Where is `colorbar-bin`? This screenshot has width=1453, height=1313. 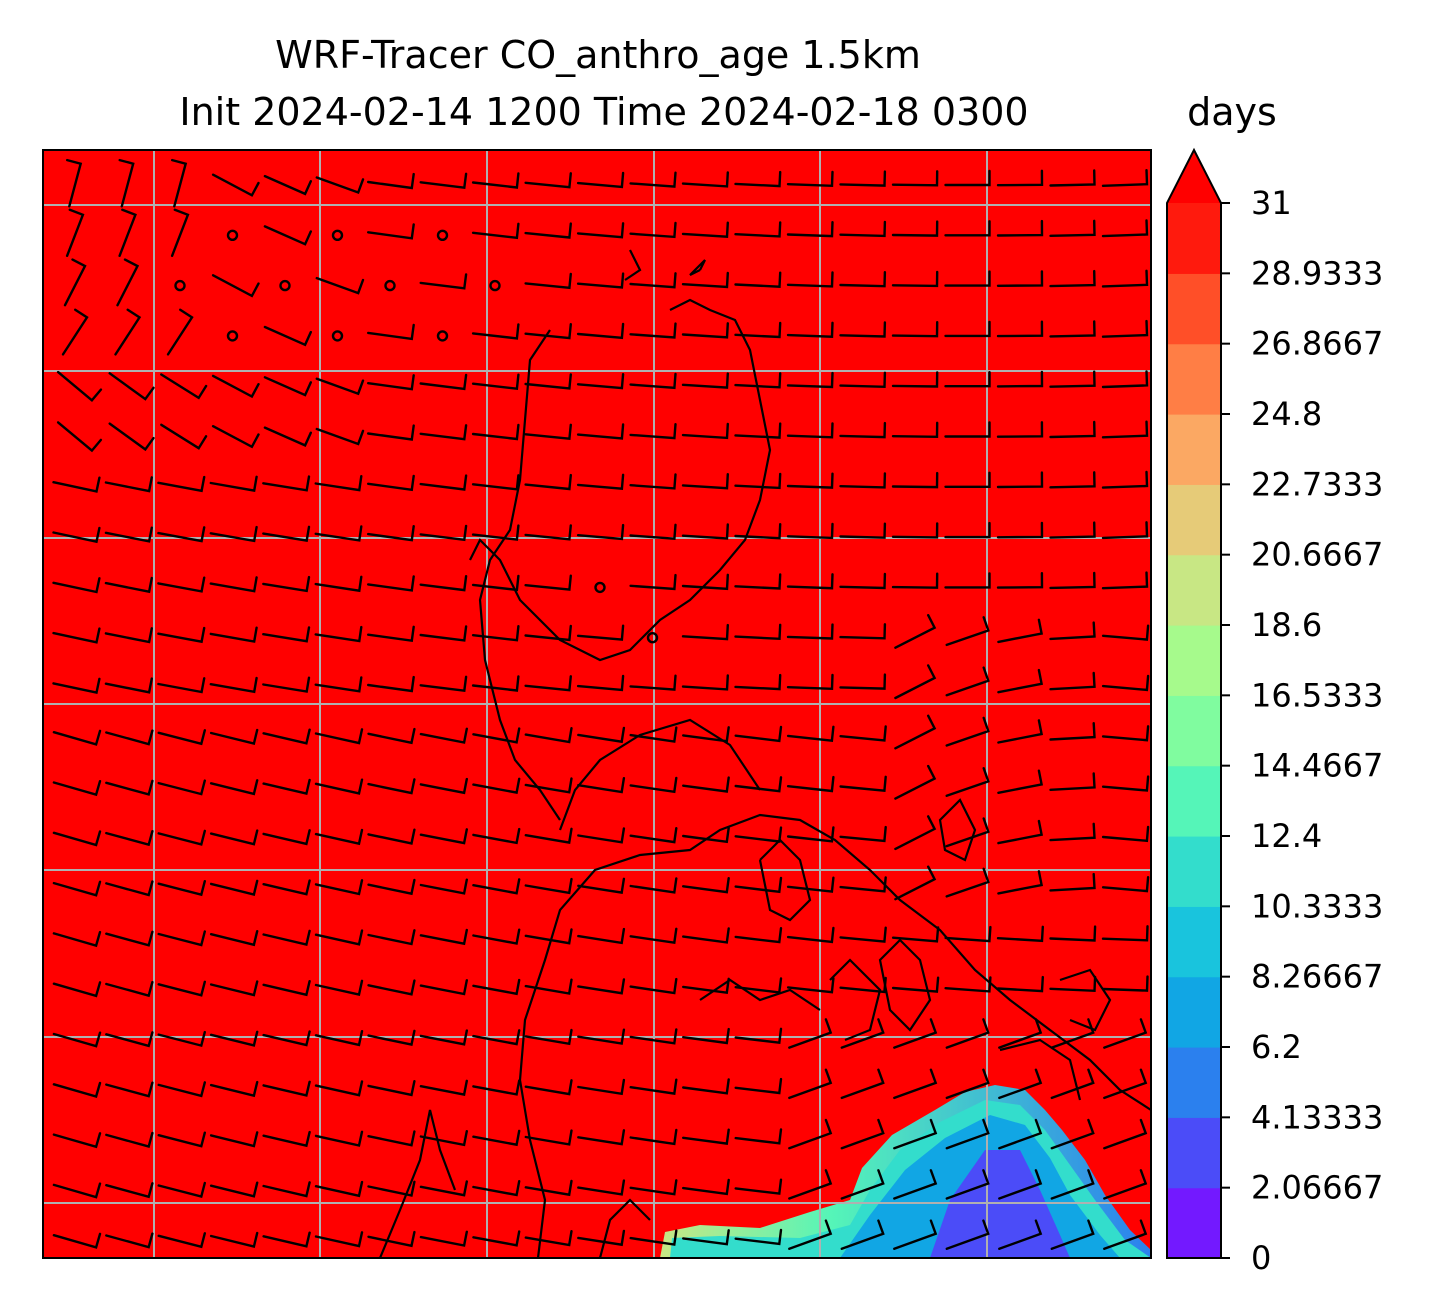
colorbar-bin is located at coordinates (1194, 309).